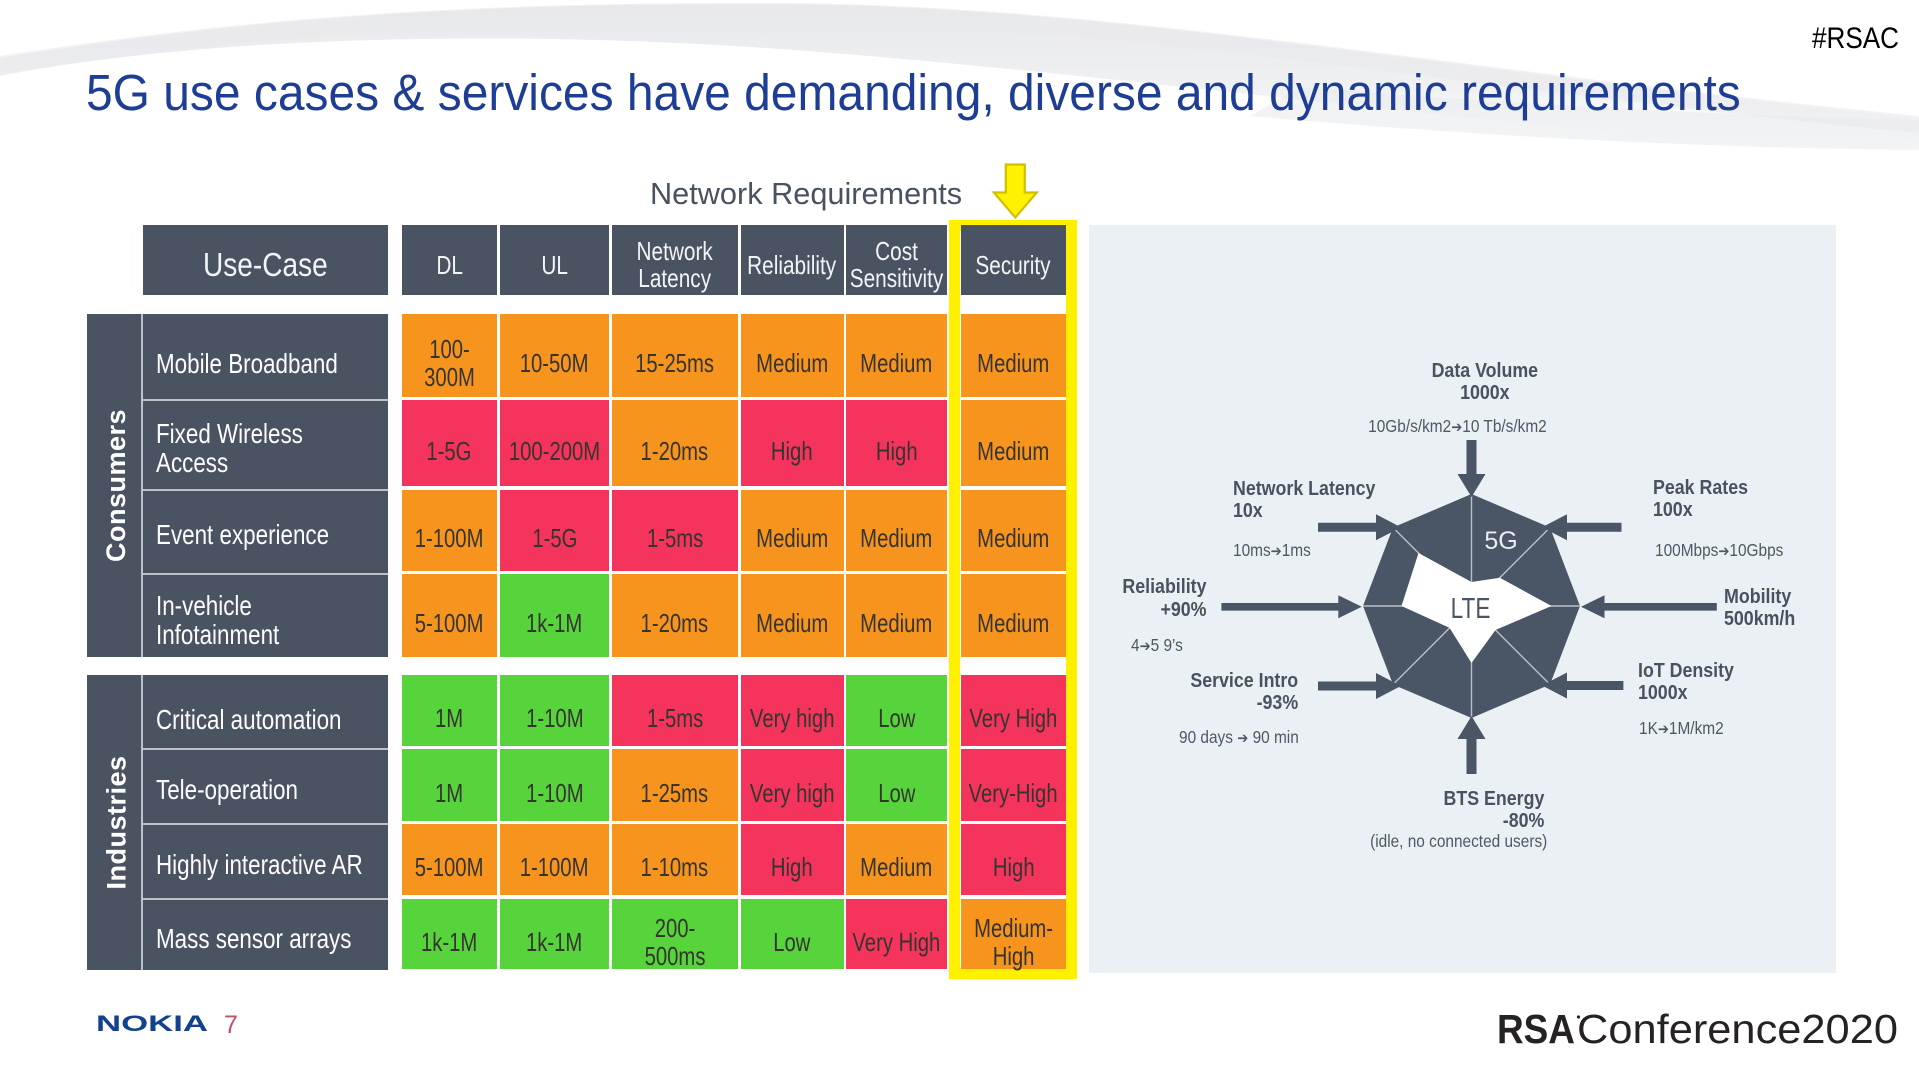  Describe the element at coordinates (1536, 1031) in the screenshot. I see `svg-text: RSA` at that location.